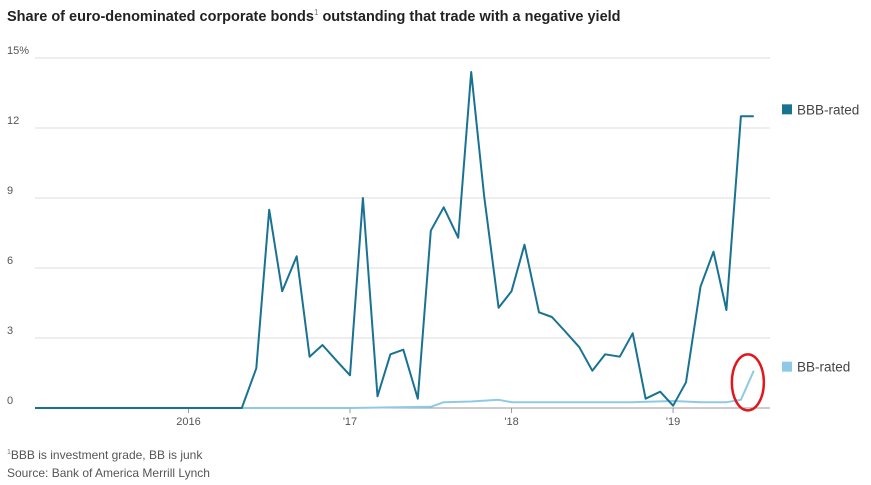 Image resolution: width=871 pixels, height=485 pixels. Describe the element at coordinates (18, 51) in the screenshot. I see `y-tick-label: 15%` at that location.